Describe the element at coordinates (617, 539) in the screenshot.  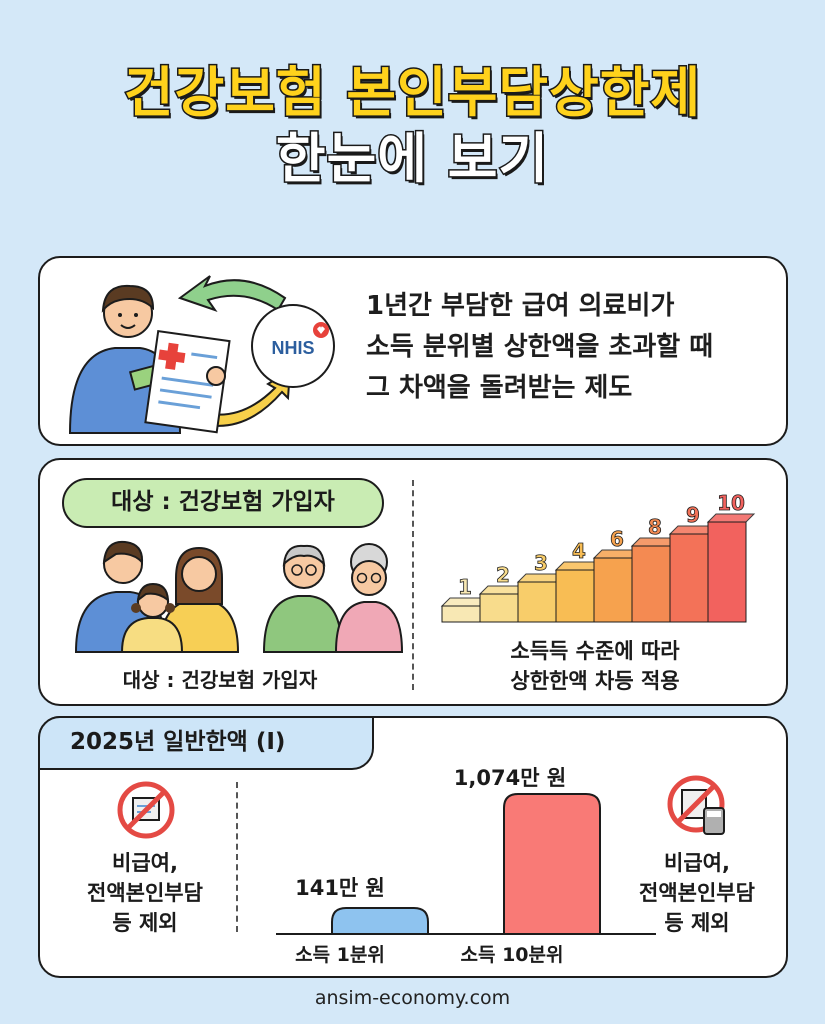
I see `stair-number-5: 6` at that location.